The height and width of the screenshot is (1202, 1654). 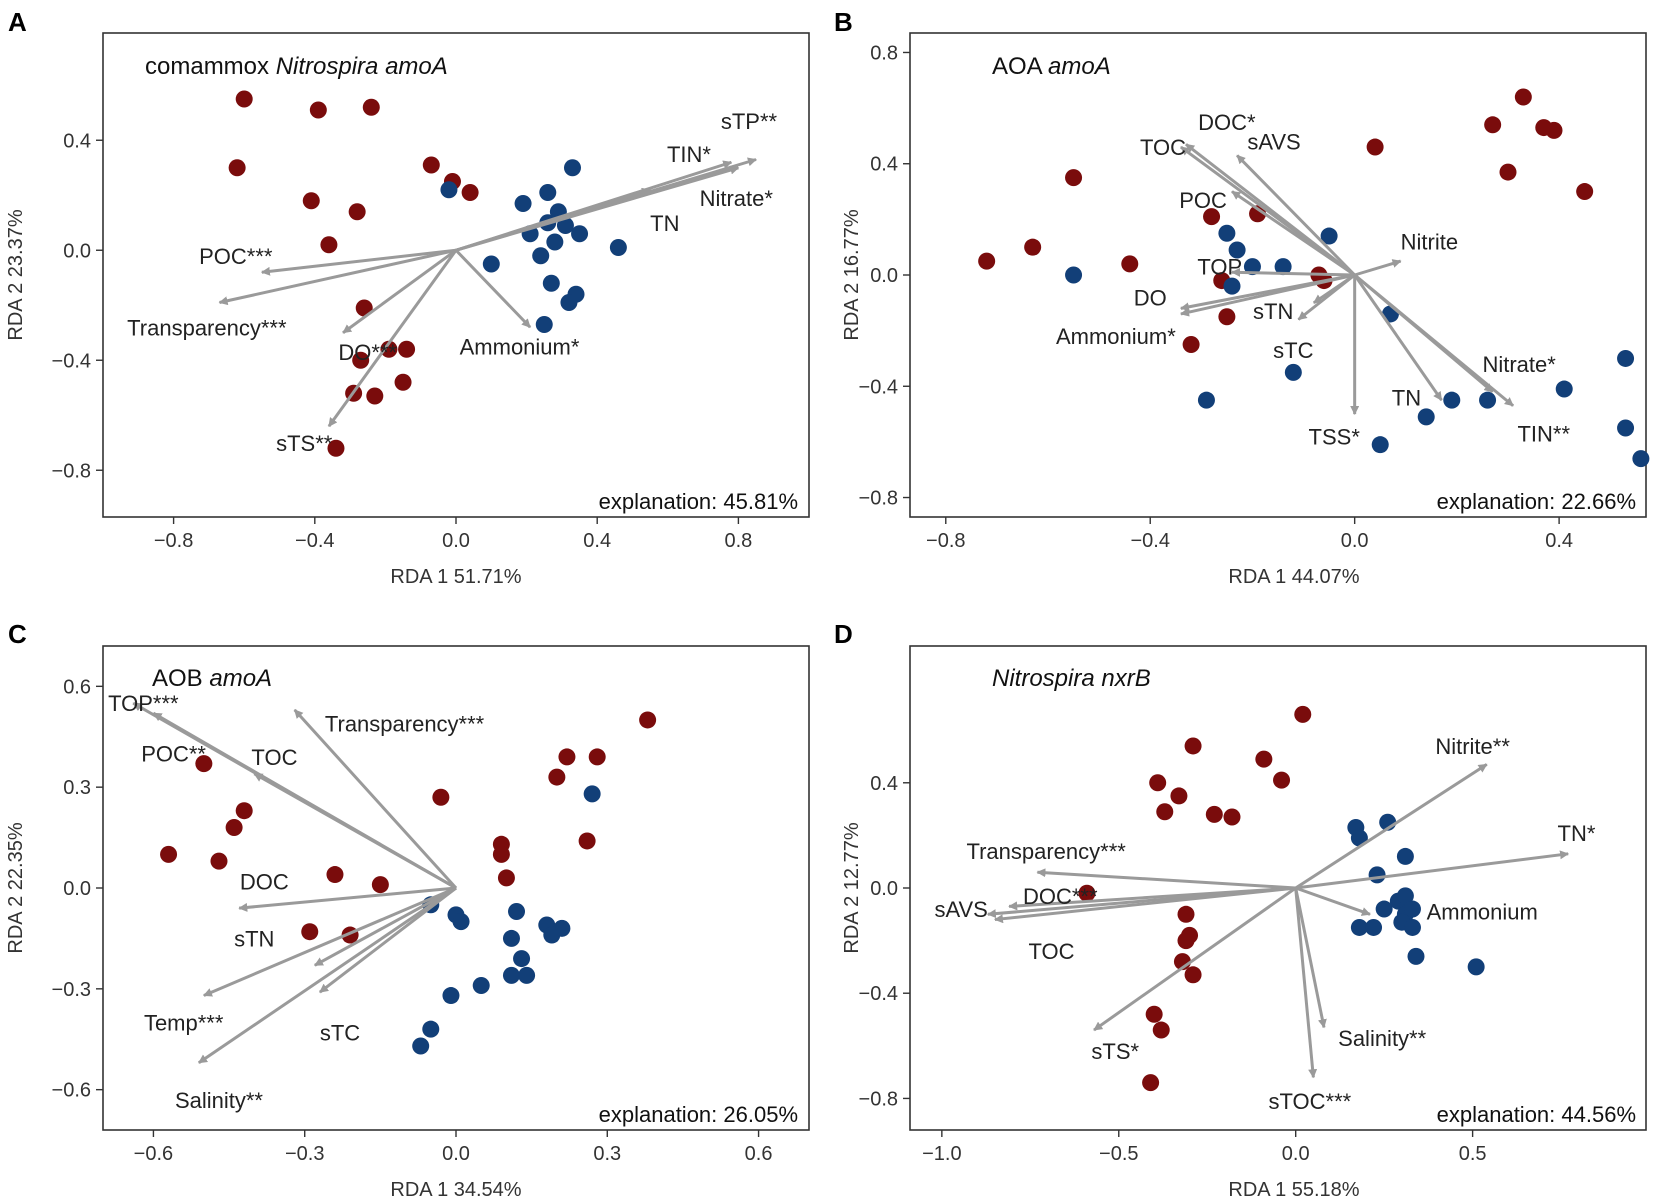 What do you see at coordinates (520, 347) in the screenshot?
I see `a-vector-label: Ammonium*` at bounding box center [520, 347].